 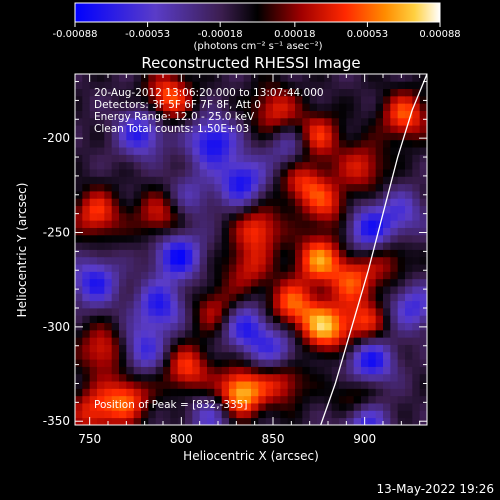 I want to click on colorbar-tick-label: -0.00053, so click(x=147, y=34).